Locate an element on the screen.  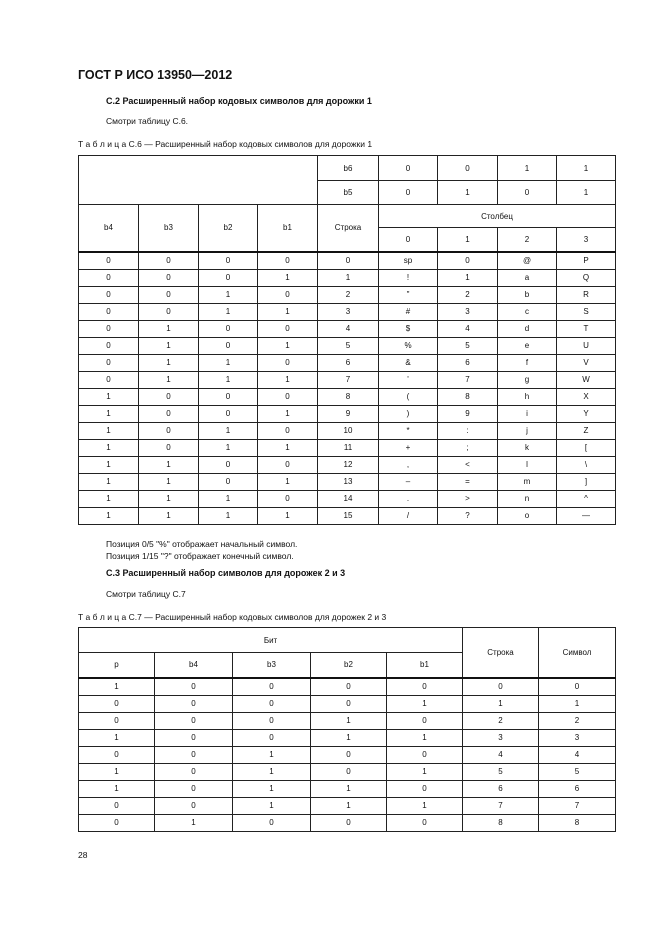
table-cell: 4 is located at coordinates (348, 328).